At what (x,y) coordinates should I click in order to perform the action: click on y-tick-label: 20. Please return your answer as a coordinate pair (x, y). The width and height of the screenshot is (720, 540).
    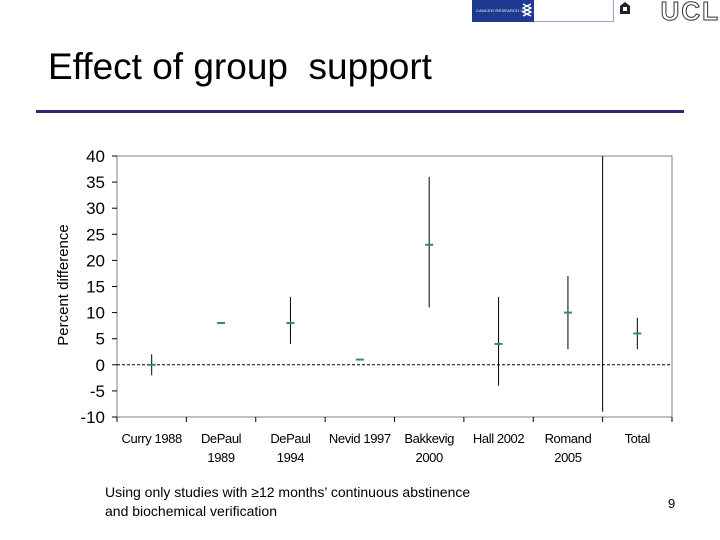
    Looking at the image, I should click on (95, 260).